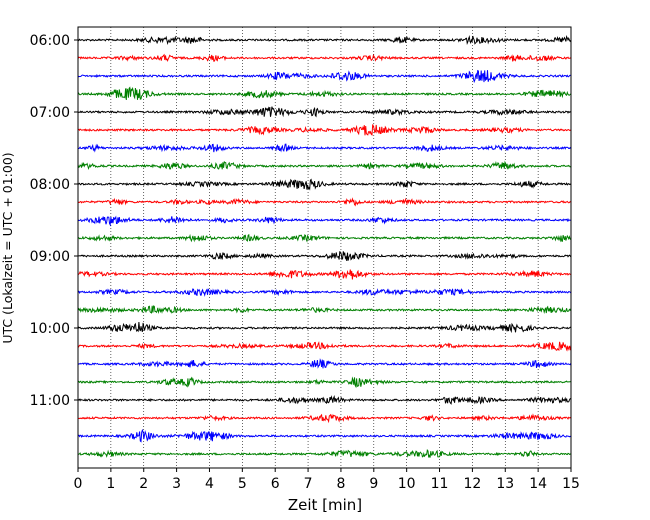 The width and height of the screenshot is (650, 520). What do you see at coordinates (242, 484) in the screenshot?
I see `x-tick-label: 5` at bounding box center [242, 484].